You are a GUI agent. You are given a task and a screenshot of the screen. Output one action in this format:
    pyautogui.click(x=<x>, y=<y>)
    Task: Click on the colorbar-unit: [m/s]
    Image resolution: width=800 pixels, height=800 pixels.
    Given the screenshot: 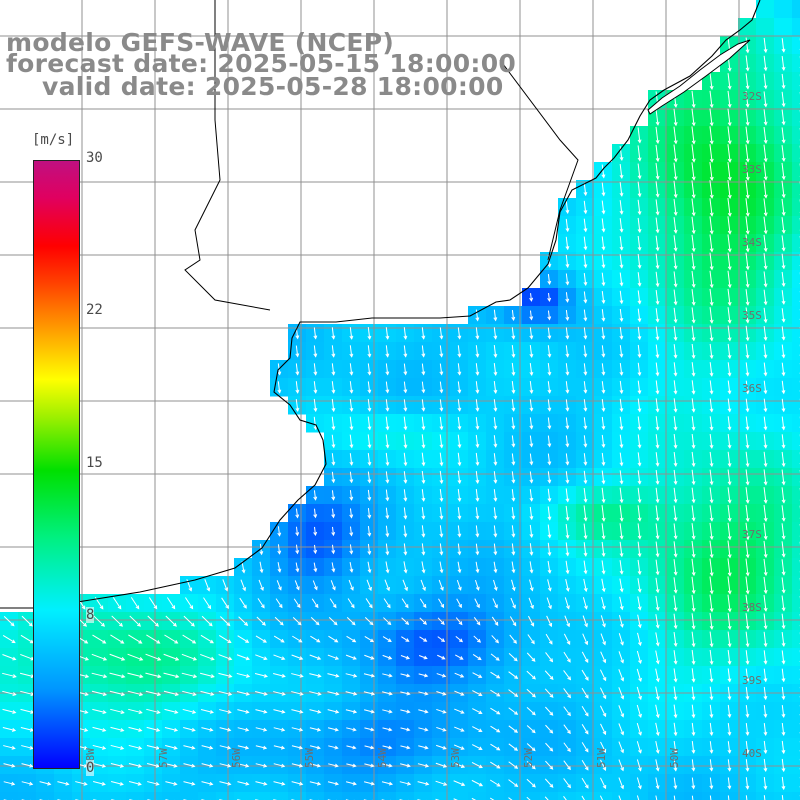 What is the action you would take?
    pyautogui.click(x=53, y=140)
    